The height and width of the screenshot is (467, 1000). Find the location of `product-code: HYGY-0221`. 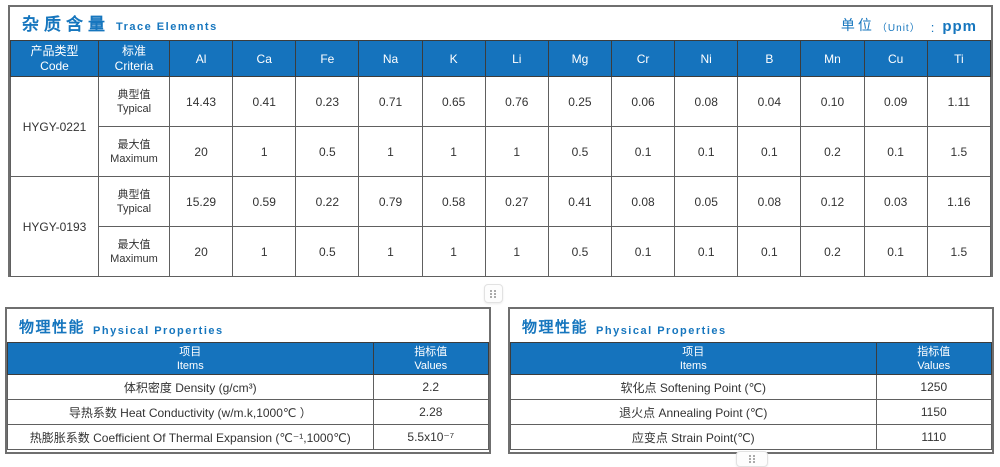

product-code: HYGY-0221 is located at coordinates (54, 126).